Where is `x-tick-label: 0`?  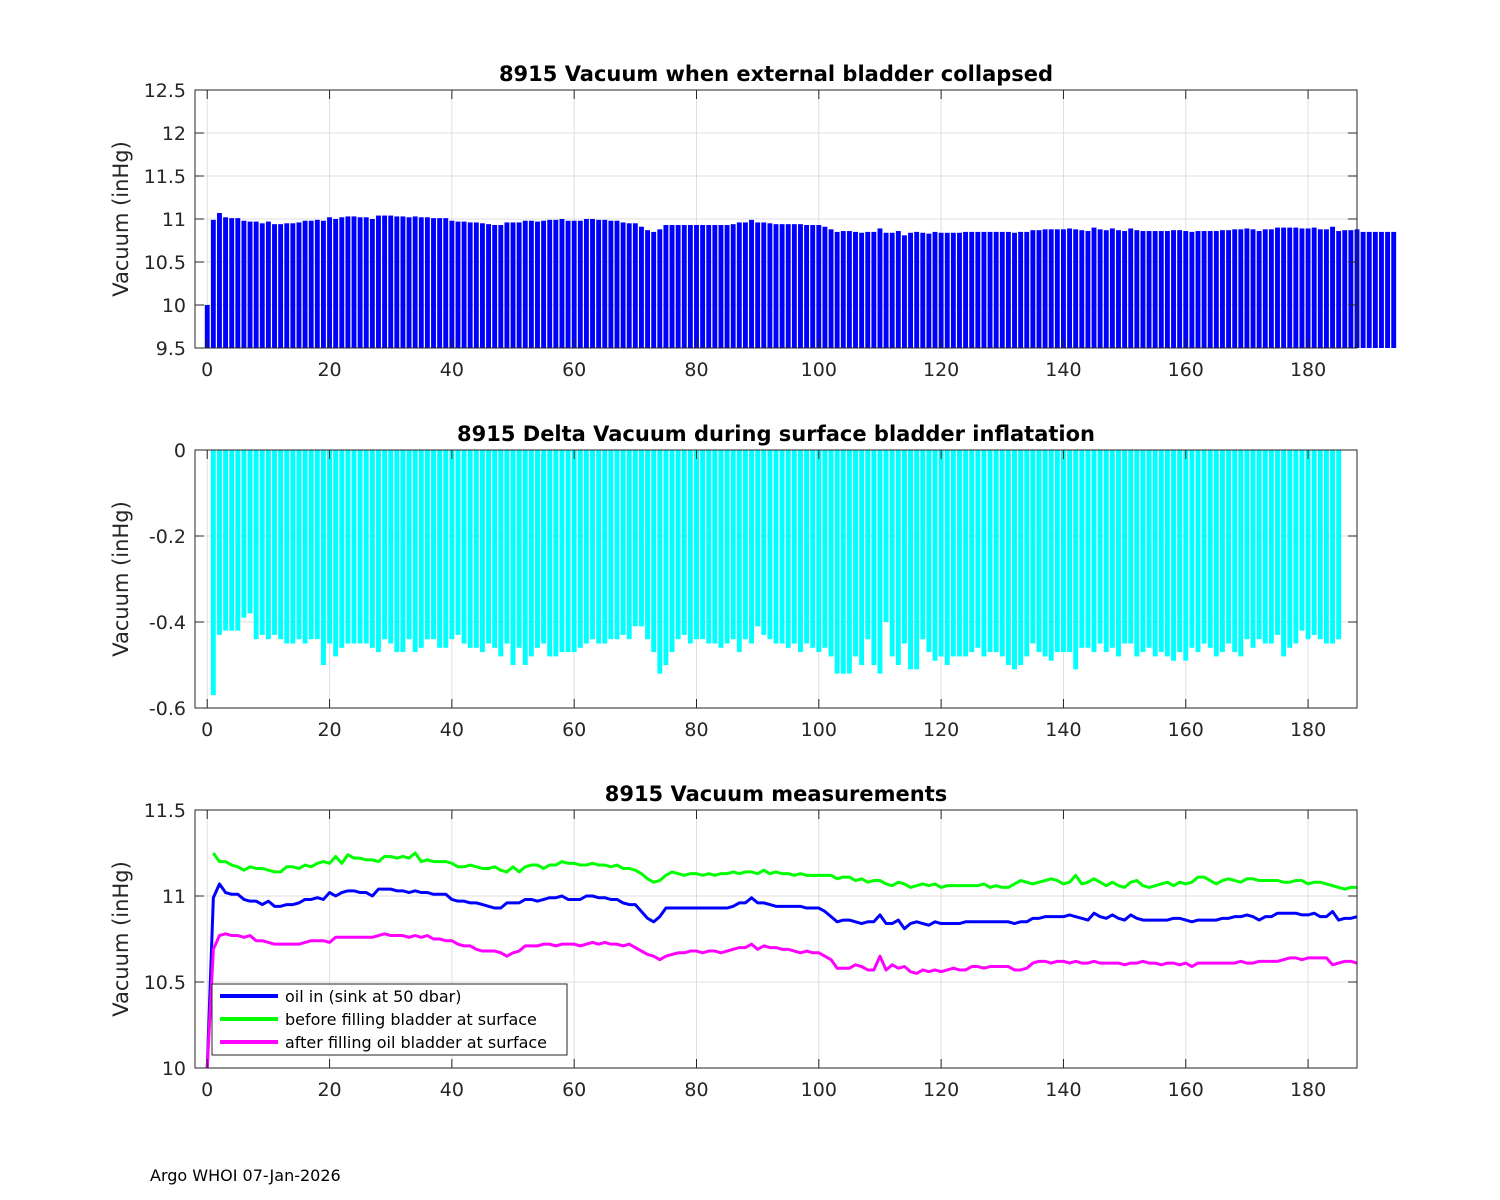
x-tick-label: 0 is located at coordinates (207, 370).